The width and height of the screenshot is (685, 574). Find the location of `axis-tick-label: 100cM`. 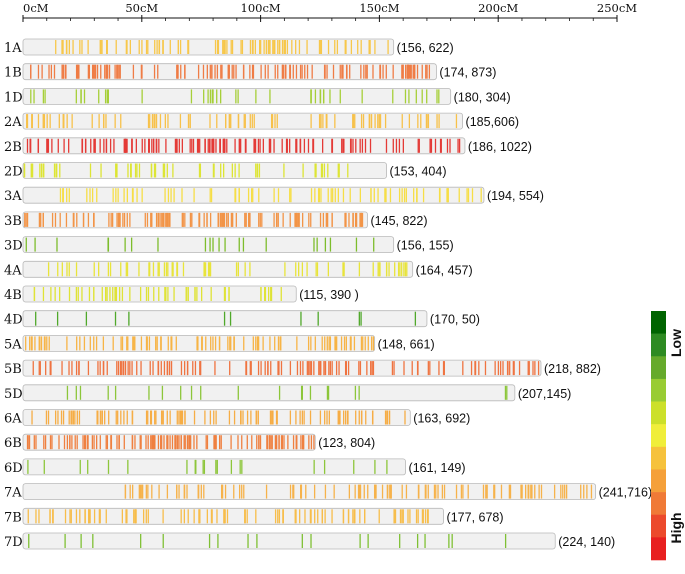

axis-tick-label: 100cM is located at coordinates (261, 8).